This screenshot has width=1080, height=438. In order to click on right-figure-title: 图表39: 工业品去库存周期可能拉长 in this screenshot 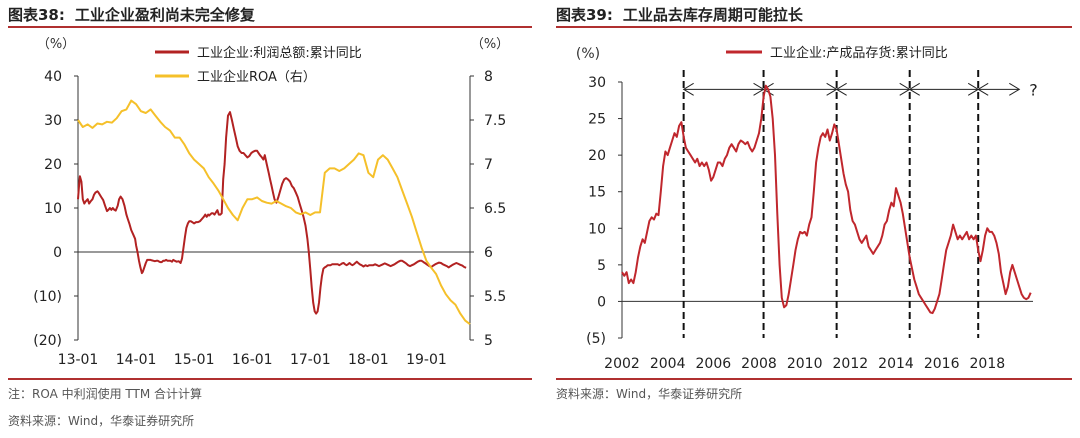, I will do `click(679, 14)`.